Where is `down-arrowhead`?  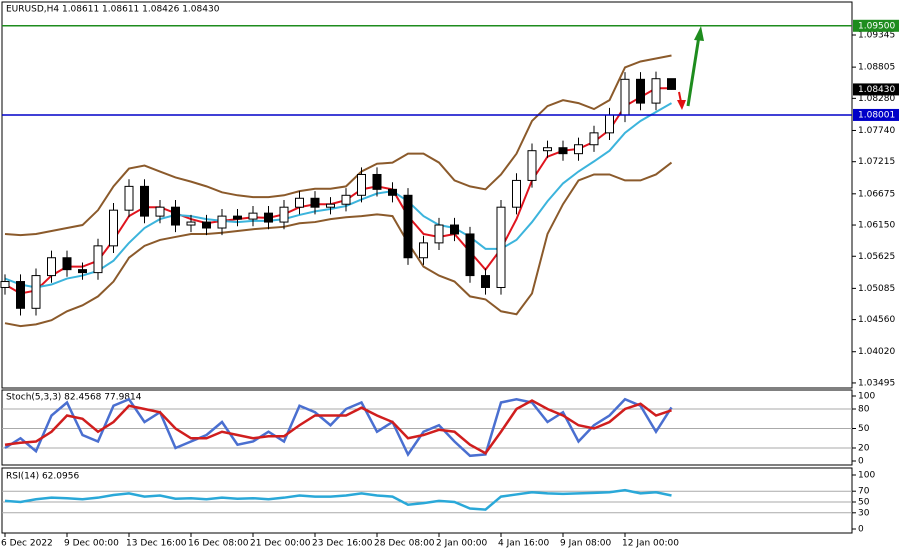
down-arrowhead is located at coordinates (681, 105).